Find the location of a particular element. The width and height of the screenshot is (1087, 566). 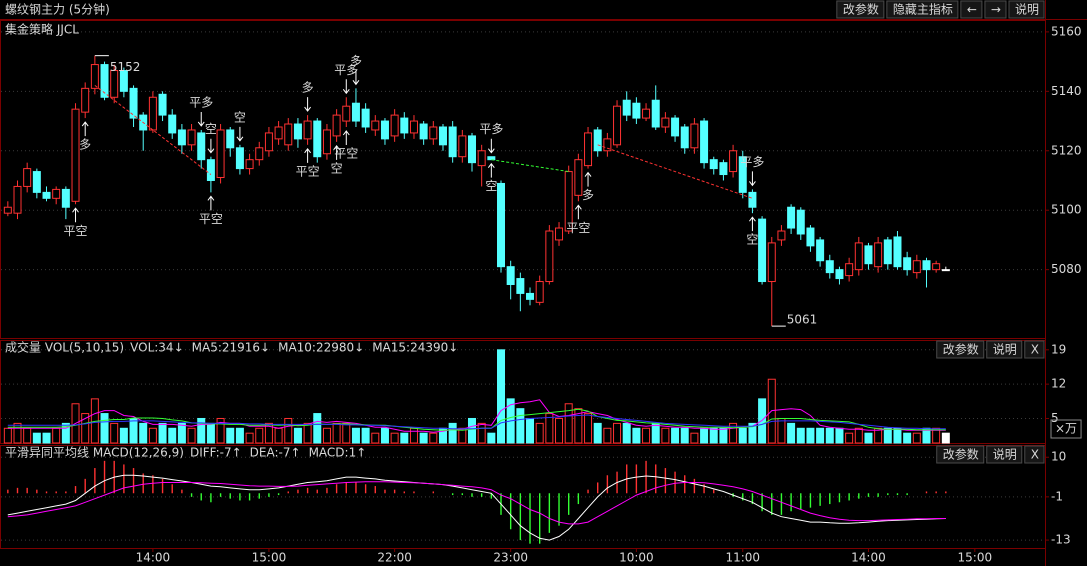

y-tick-label: -1 is located at coordinates (1057, 496).